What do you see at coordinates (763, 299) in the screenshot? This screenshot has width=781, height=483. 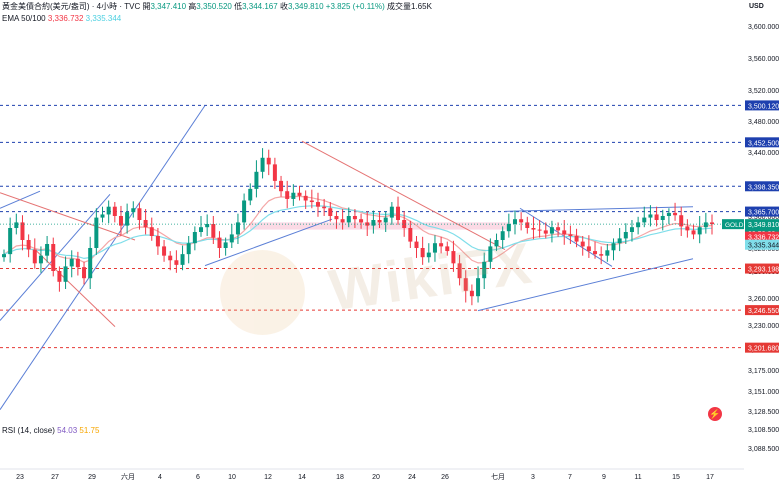 I see `y-tick-label: 3,260.000` at bounding box center [763, 299].